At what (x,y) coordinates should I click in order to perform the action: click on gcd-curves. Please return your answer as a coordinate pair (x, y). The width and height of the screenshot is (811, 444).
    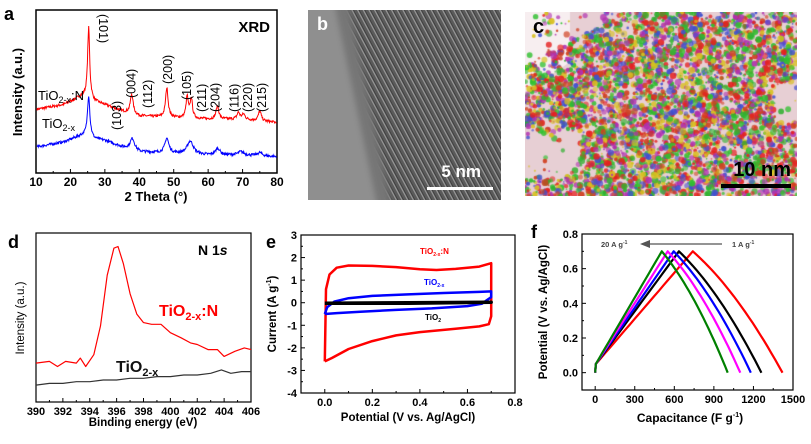
    Looking at the image, I should click on (689, 312).